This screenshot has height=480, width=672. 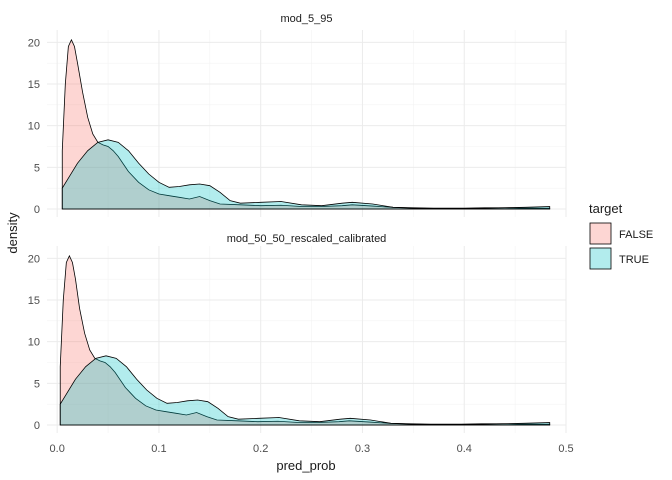 What do you see at coordinates (307, 19) in the screenshot?
I see `facet-strip-label: mod_5_95` at bounding box center [307, 19].